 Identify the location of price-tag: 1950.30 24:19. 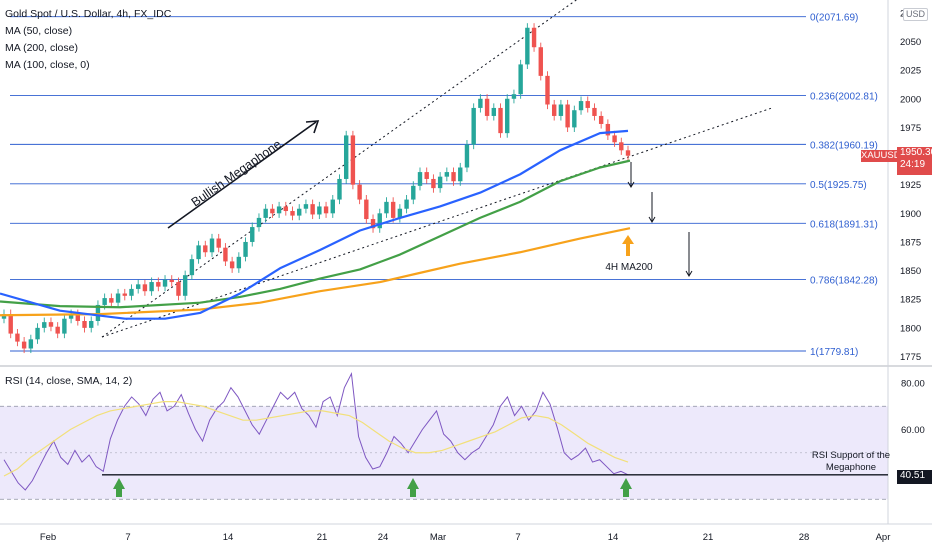
(914, 161).